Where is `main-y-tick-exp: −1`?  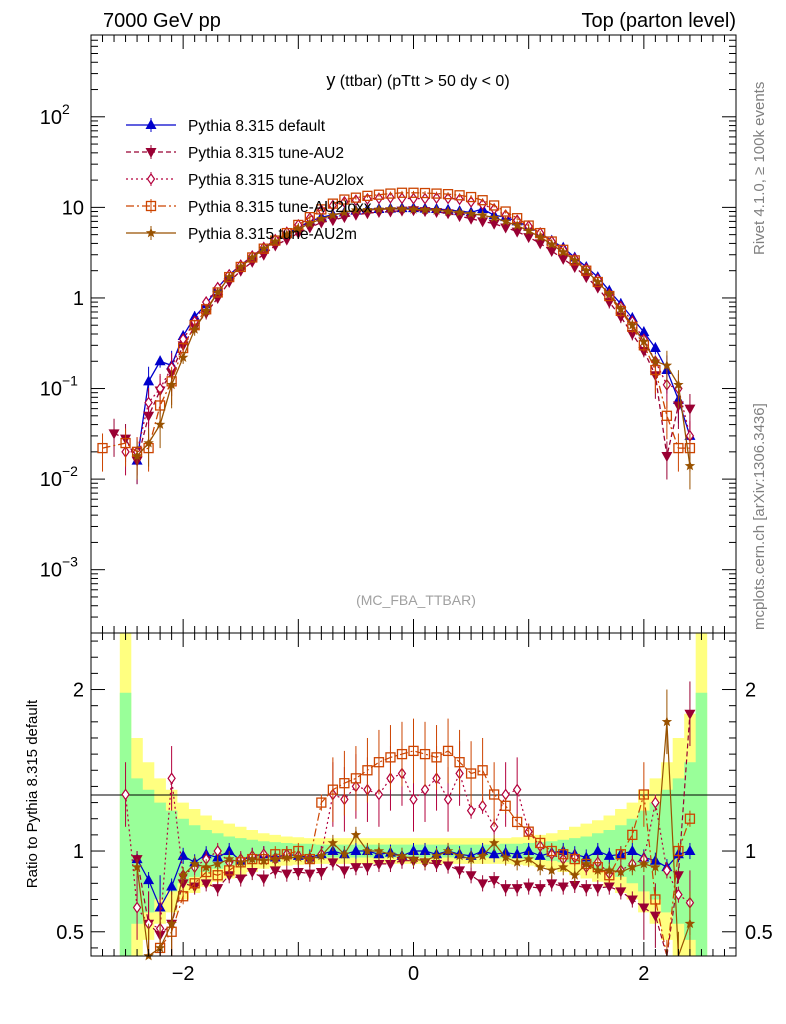
main-y-tick-exp: −1 is located at coordinates (70, 381).